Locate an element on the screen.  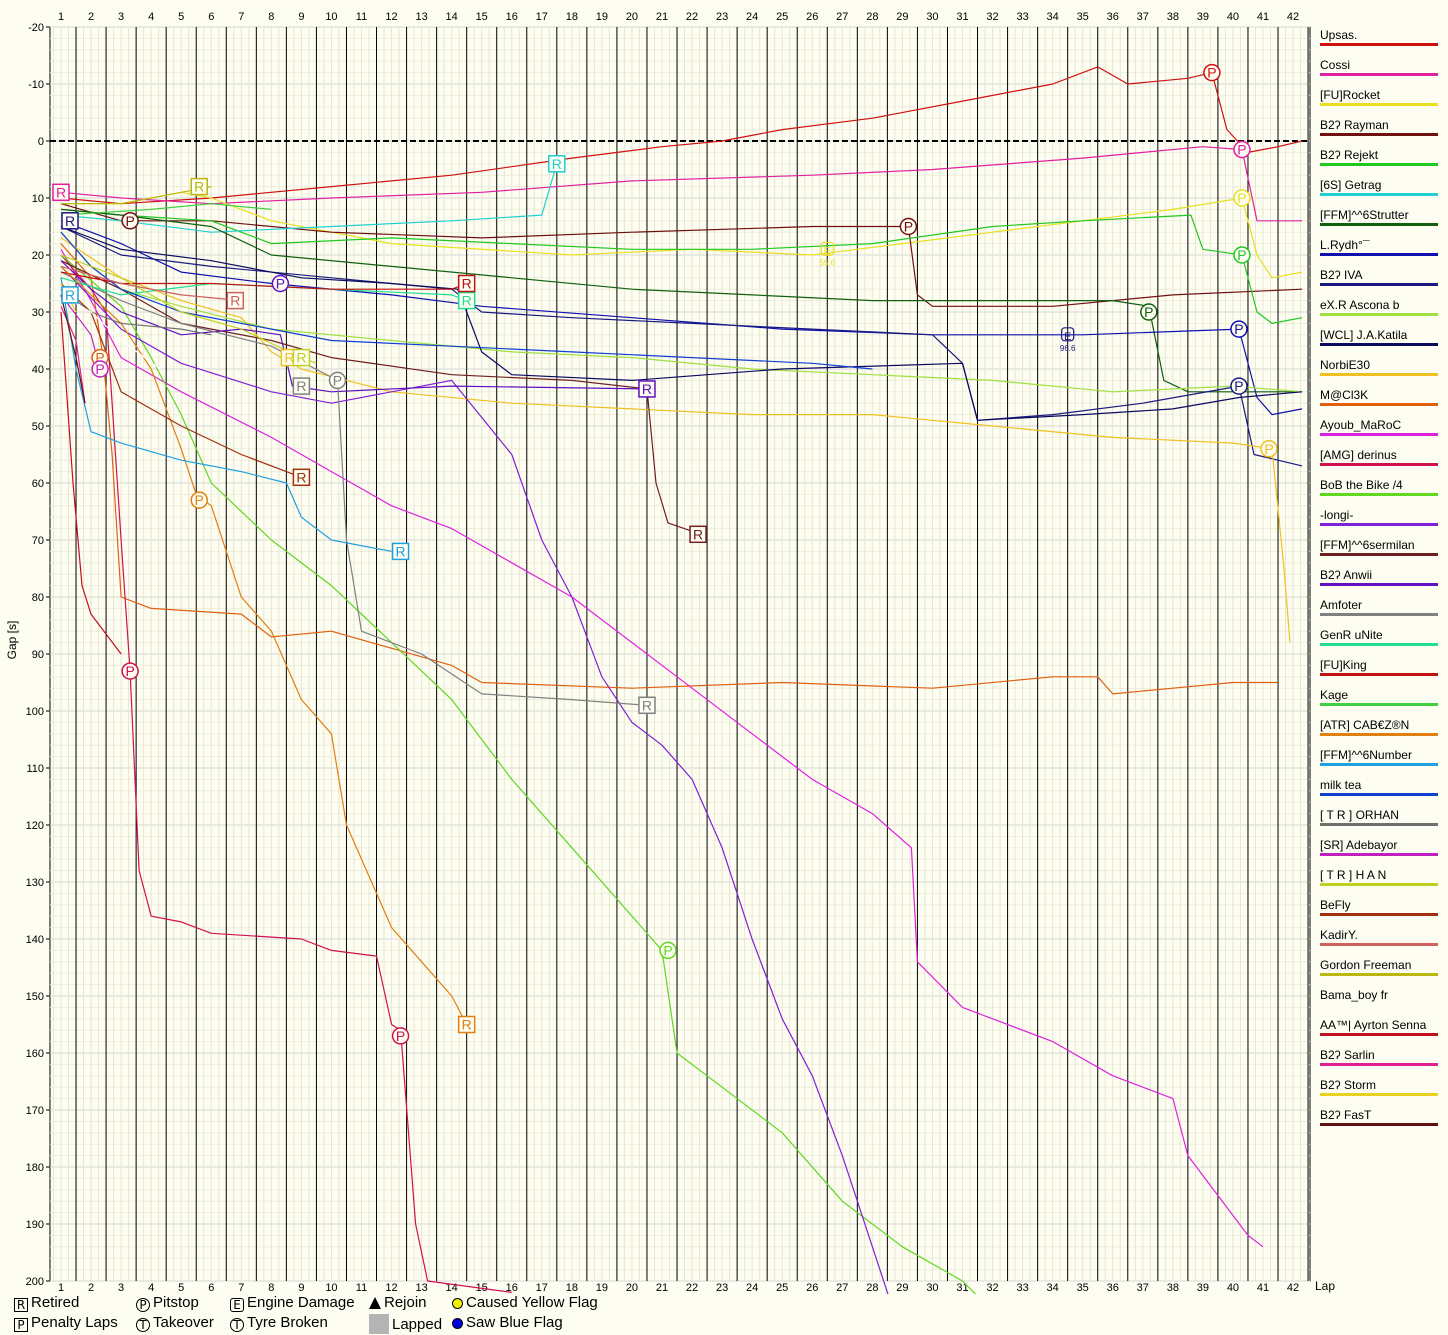
legend-label: B2ʔ Sarlin is located at coordinates (1347, 1055).